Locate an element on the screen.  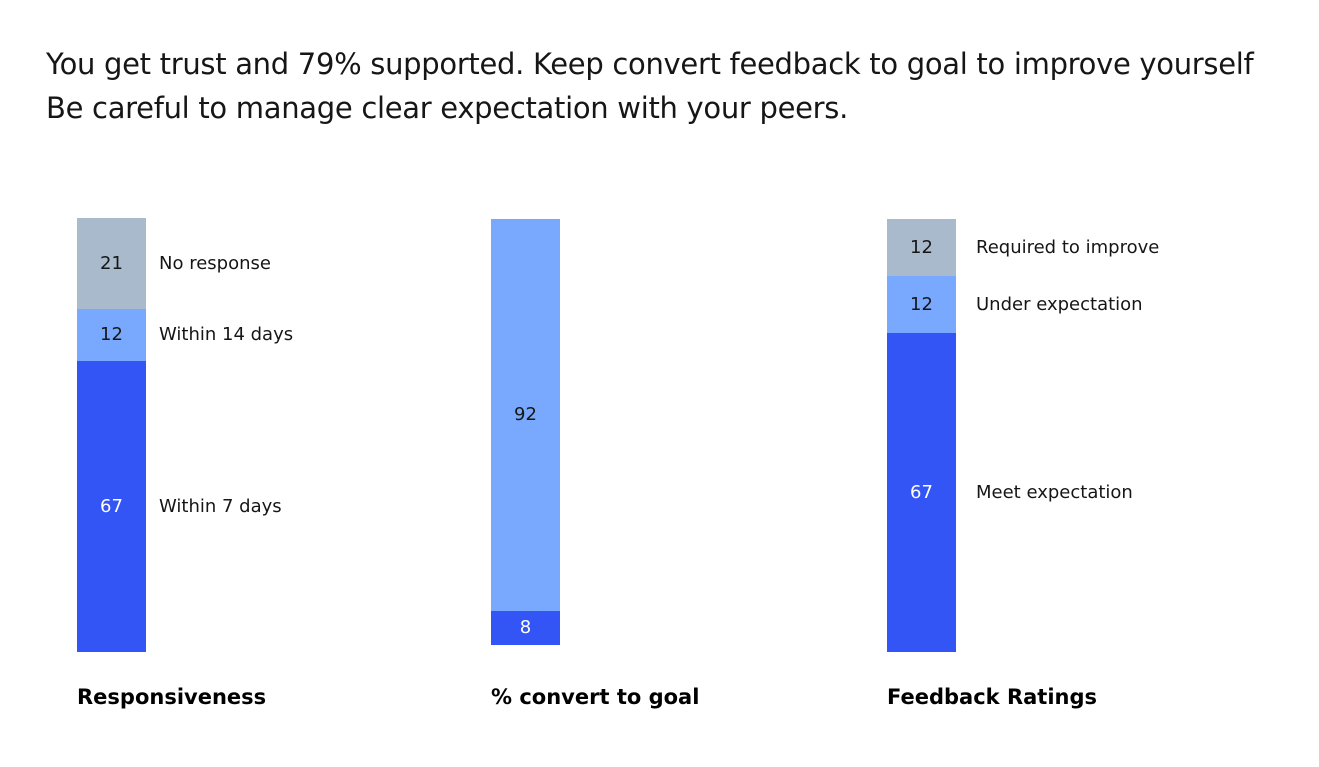
bar-segment-no-response: 21 is located at coordinates (111, 263).